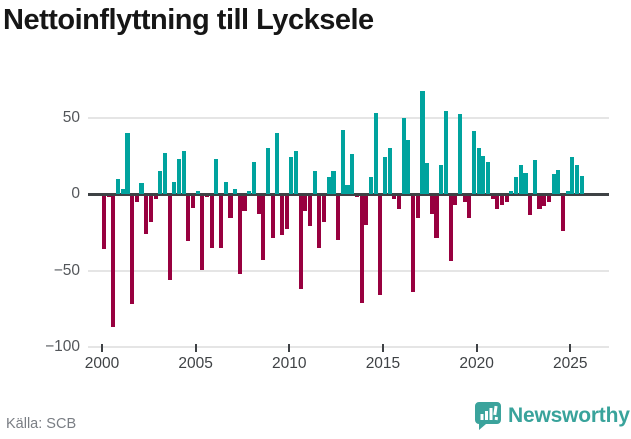 Image resolution: width=631 pixels, height=439 pixels. I want to click on y-axis-tick-label: −50, so click(66, 270).